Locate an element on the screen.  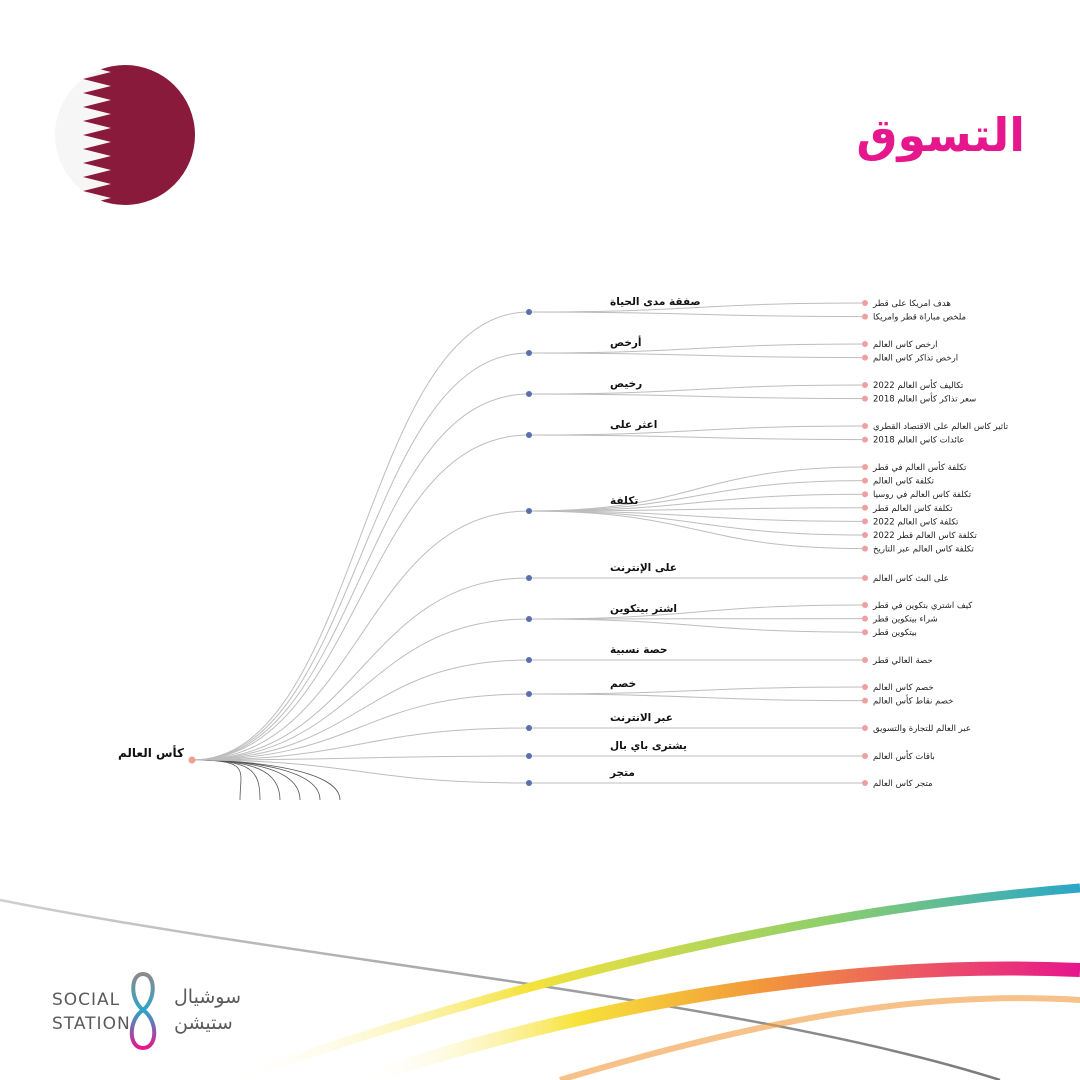
leaf-label: خصم كاس العالم is located at coordinates (903, 688).